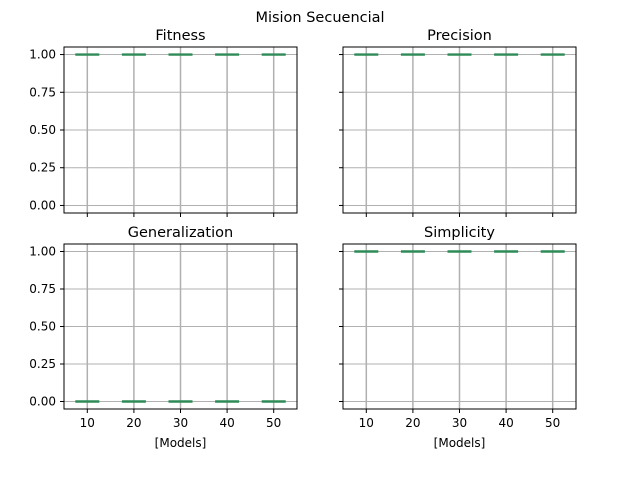 Image resolution: width=640 pixels, height=480 pixels. Describe the element at coordinates (319, 18) in the screenshot. I see `figure-title: Mision Secuencial` at that location.